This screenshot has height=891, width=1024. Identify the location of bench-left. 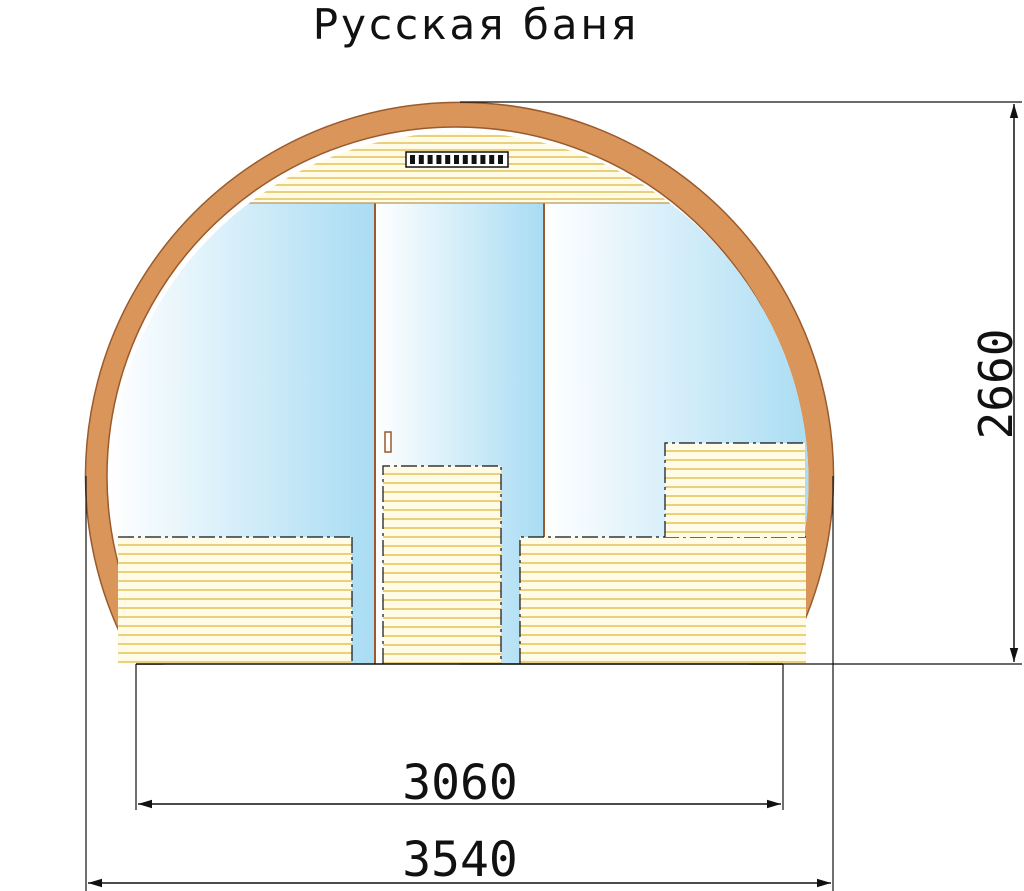
(235, 600).